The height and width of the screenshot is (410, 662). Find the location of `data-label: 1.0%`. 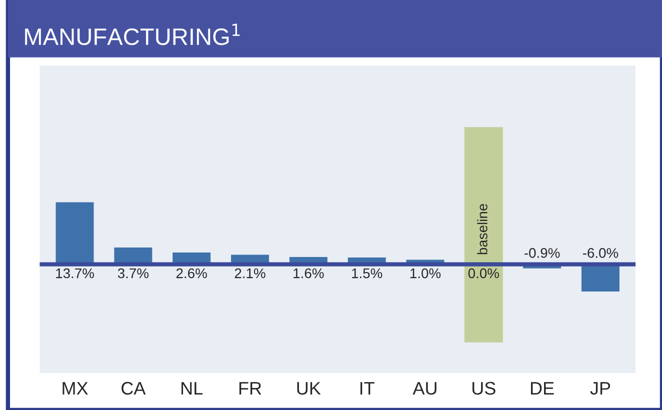

data-label: 1.0% is located at coordinates (425, 273).